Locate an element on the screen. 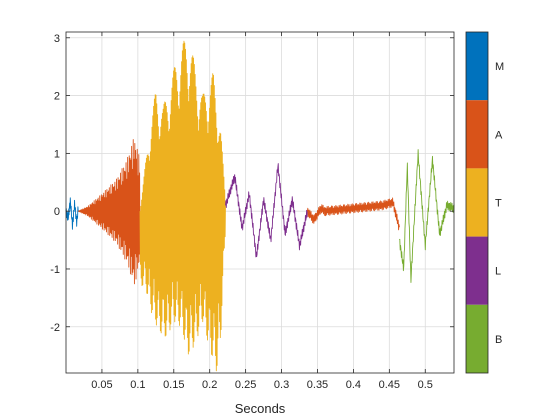  colorbar-segment-l is located at coordinates (477, 270).